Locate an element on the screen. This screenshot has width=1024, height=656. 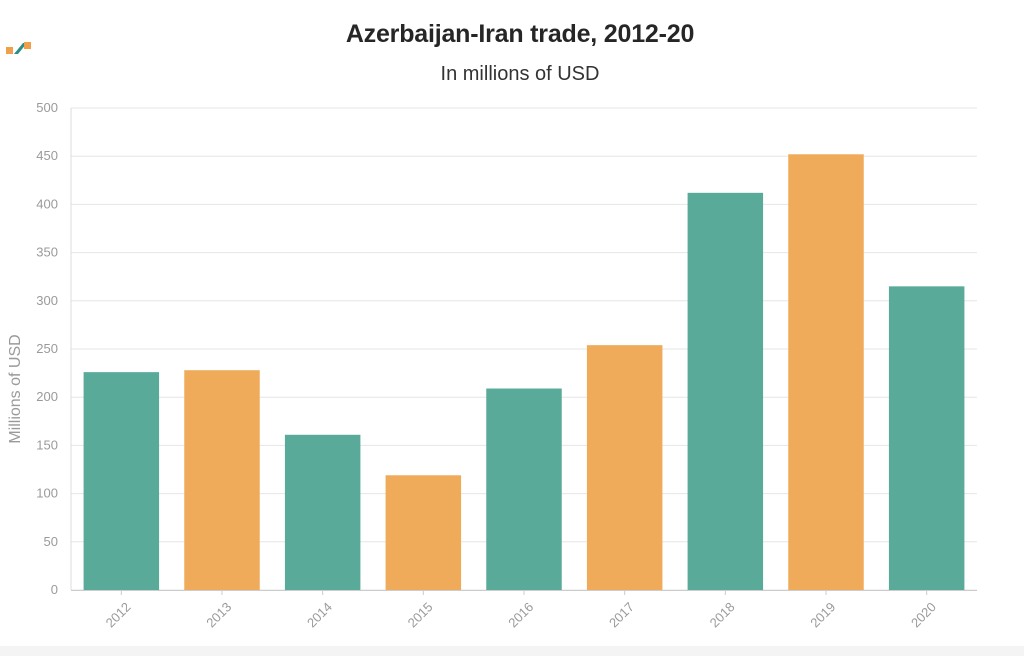
bar-2012 is located at coordinates (121, 481).